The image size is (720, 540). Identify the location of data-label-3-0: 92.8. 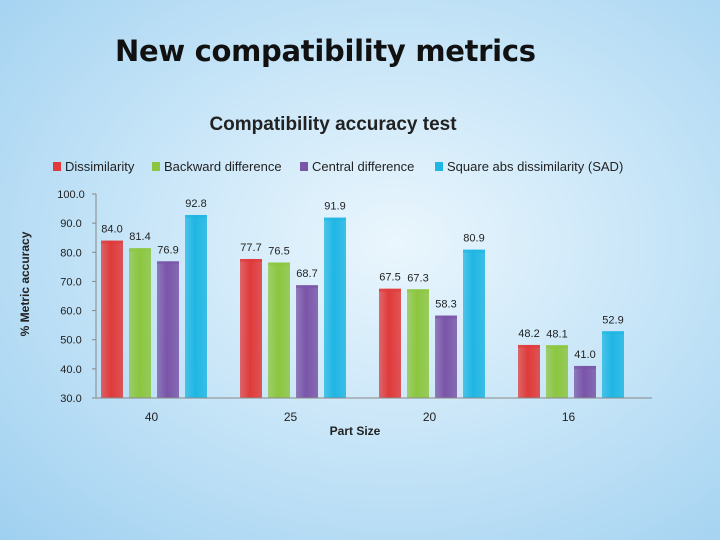
(195, 204).